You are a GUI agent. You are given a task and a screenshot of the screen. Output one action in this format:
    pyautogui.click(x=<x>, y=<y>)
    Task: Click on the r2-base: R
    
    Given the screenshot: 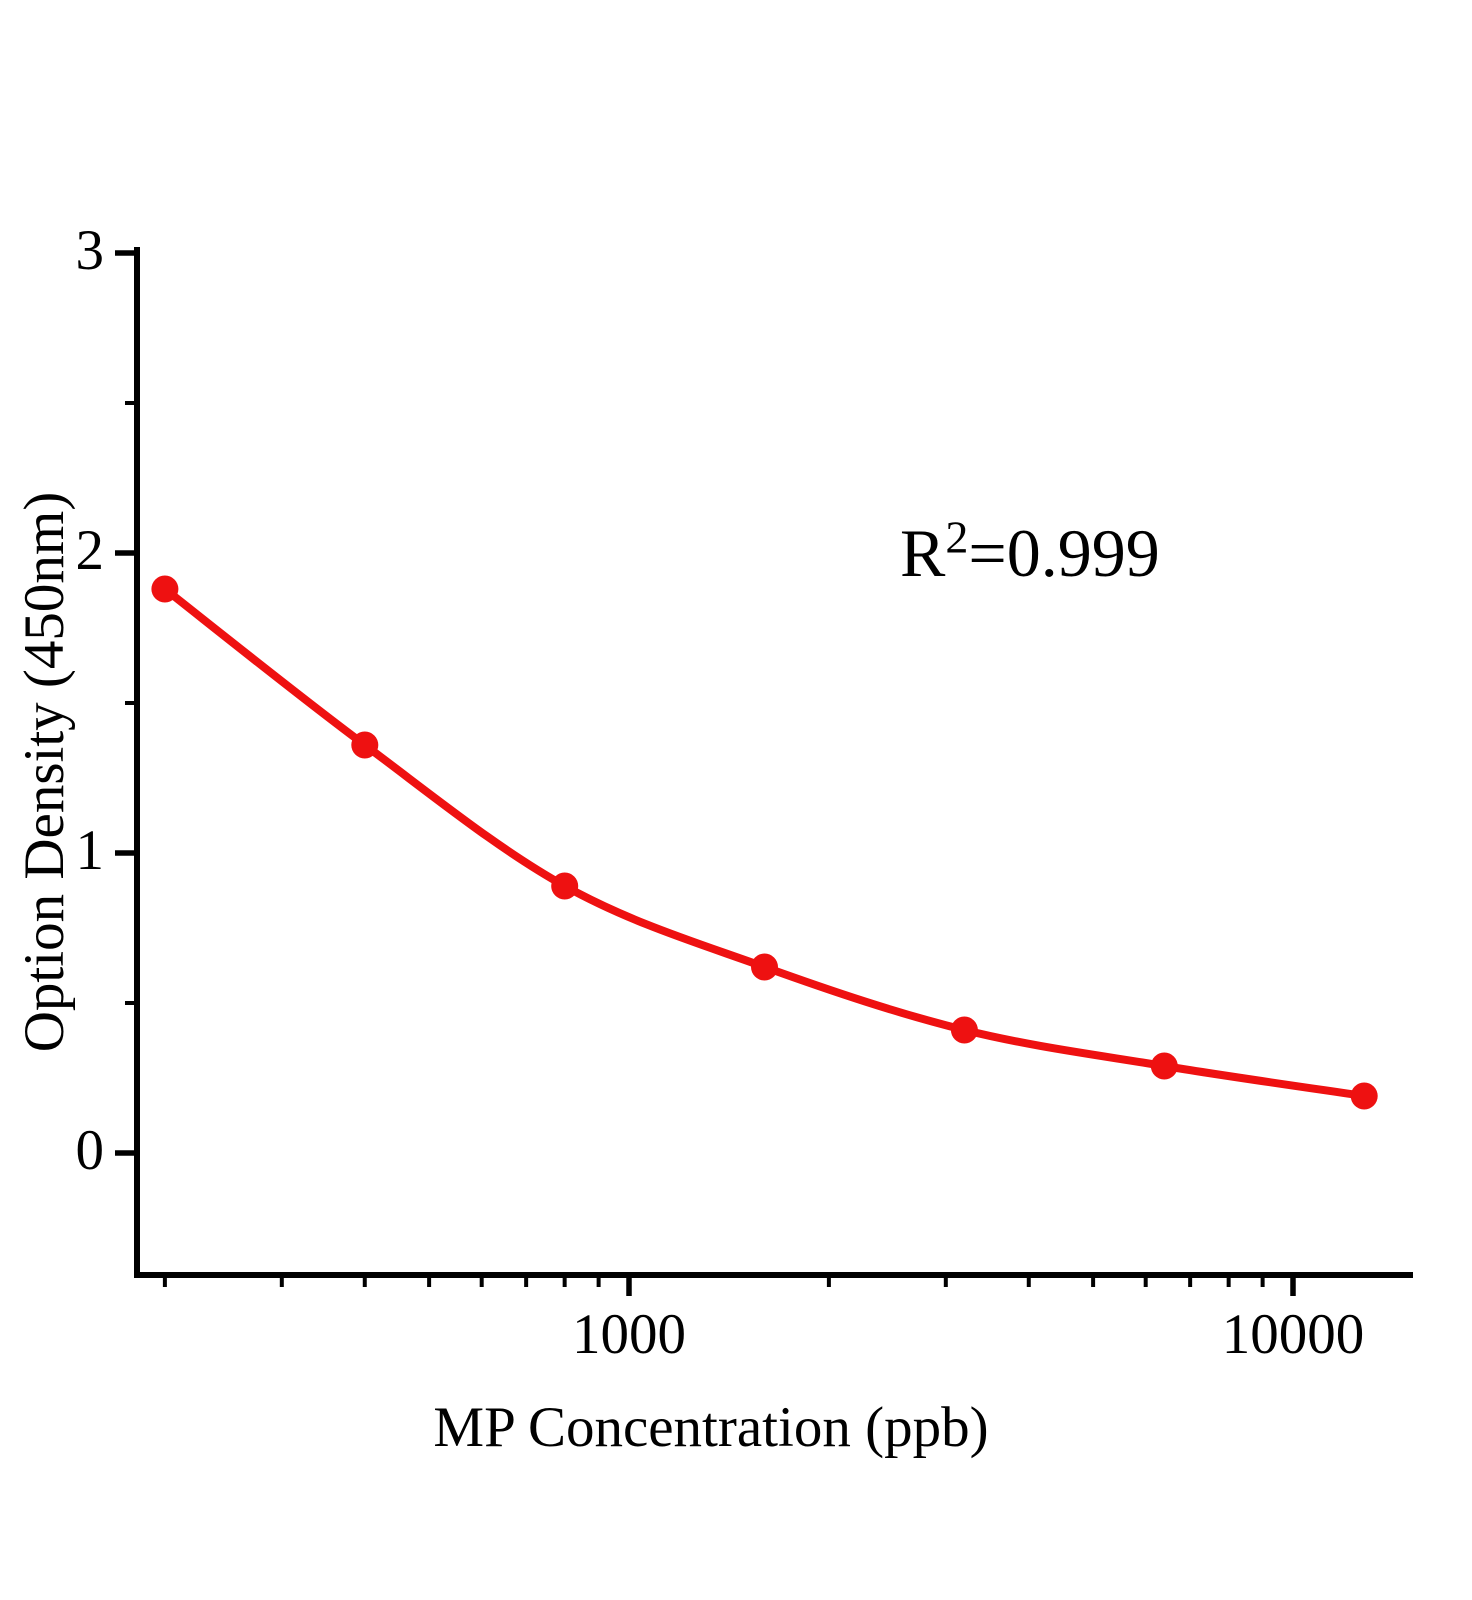 What is the action you would take?
    pyautogui.click(x=923, y=553)
    